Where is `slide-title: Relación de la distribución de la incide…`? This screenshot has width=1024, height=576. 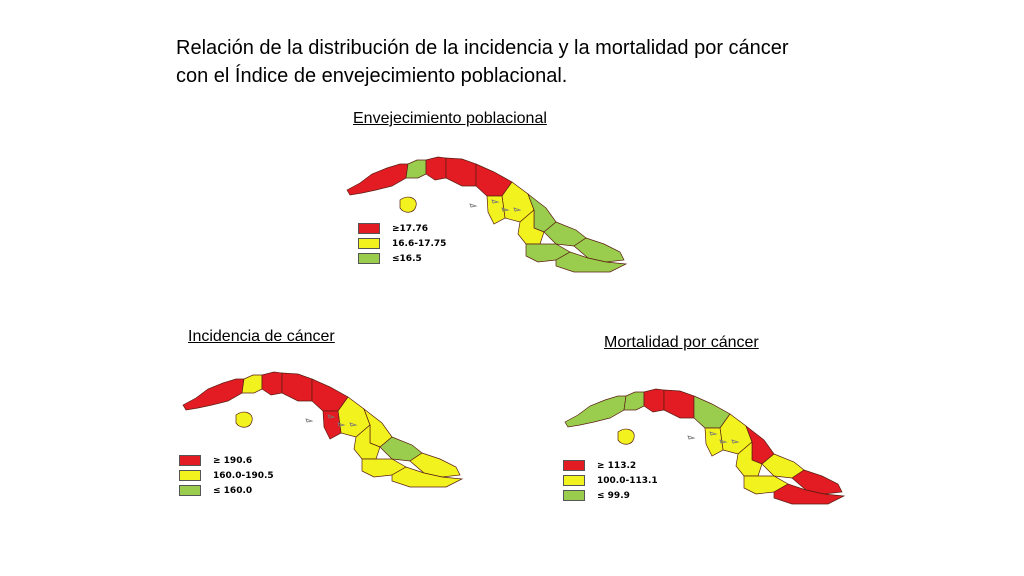
slide-title: Relación de la distribución de la incide… is located at coordinates (526, 62).